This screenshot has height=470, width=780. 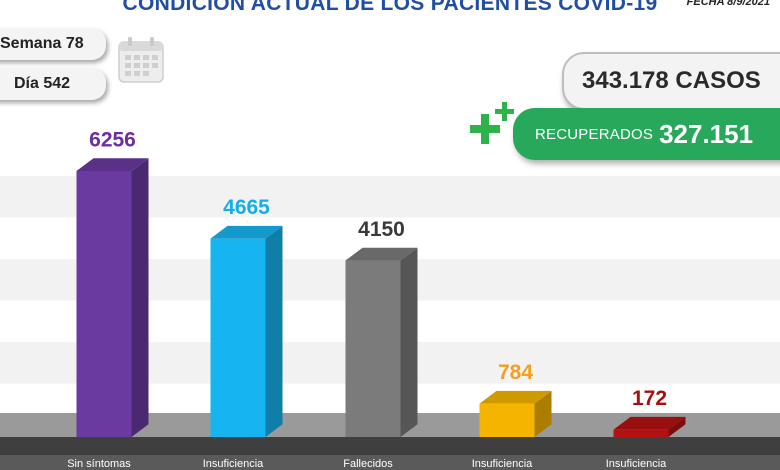 What do you see at coordinates (515, 372) in the screenshot?
I see `bar-value-label: 784` at bounding box center [515, 372].